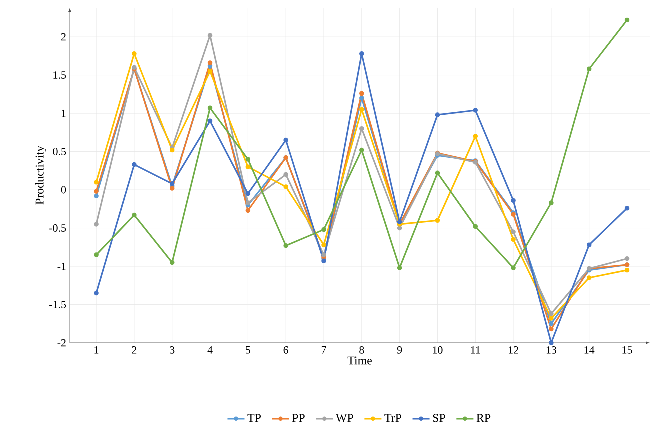 The height and width of the screenshot is (423, 667). What do you see at coordinates (96, 350) in the screenshot?
I see `x-tick-label: 1` at bounding box center [96, 350].